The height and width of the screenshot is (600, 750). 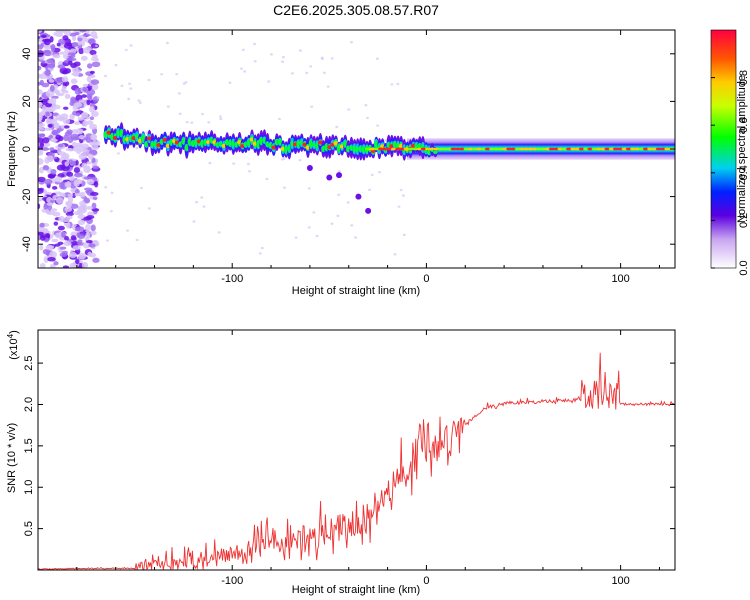 I want to click on colorbar-tick-label: 0.2, so click(x=744, y=220).